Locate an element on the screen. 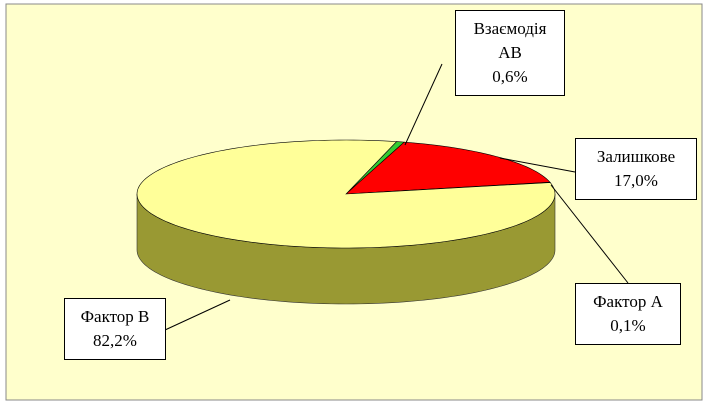 Image resolution: width=708 pixels, height=406 pixels. data-label: Фактор В 82,2% is located at coordinates (115, 329).